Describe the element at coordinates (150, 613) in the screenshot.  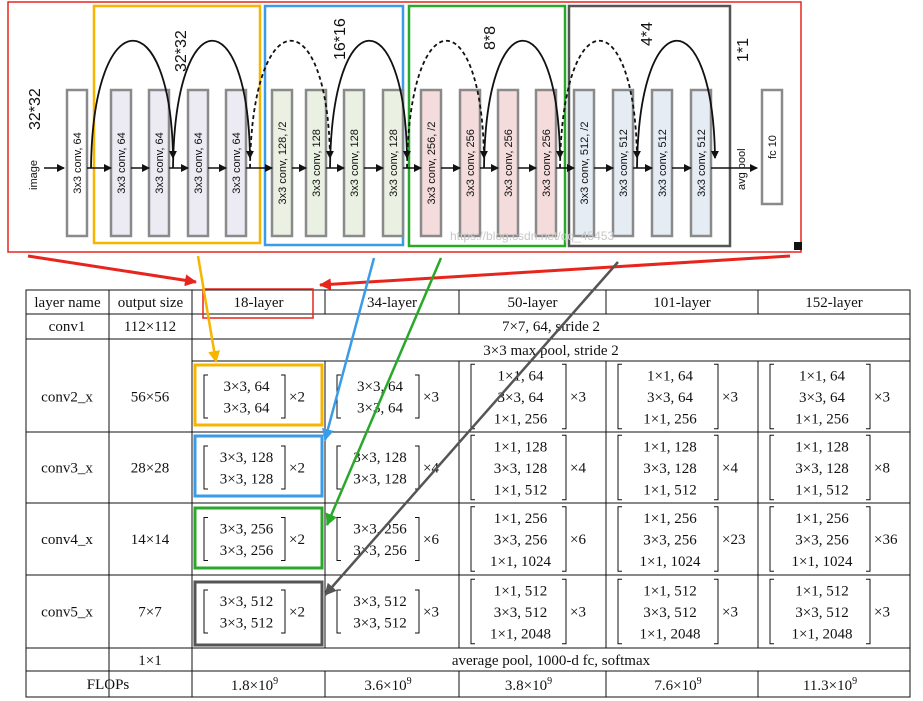
I see `stage-output-size: 7×7` at that location.